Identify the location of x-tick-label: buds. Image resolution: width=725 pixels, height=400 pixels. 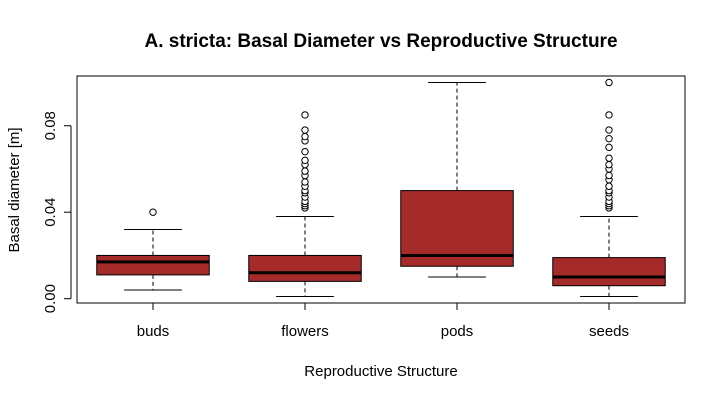
(153, 331).